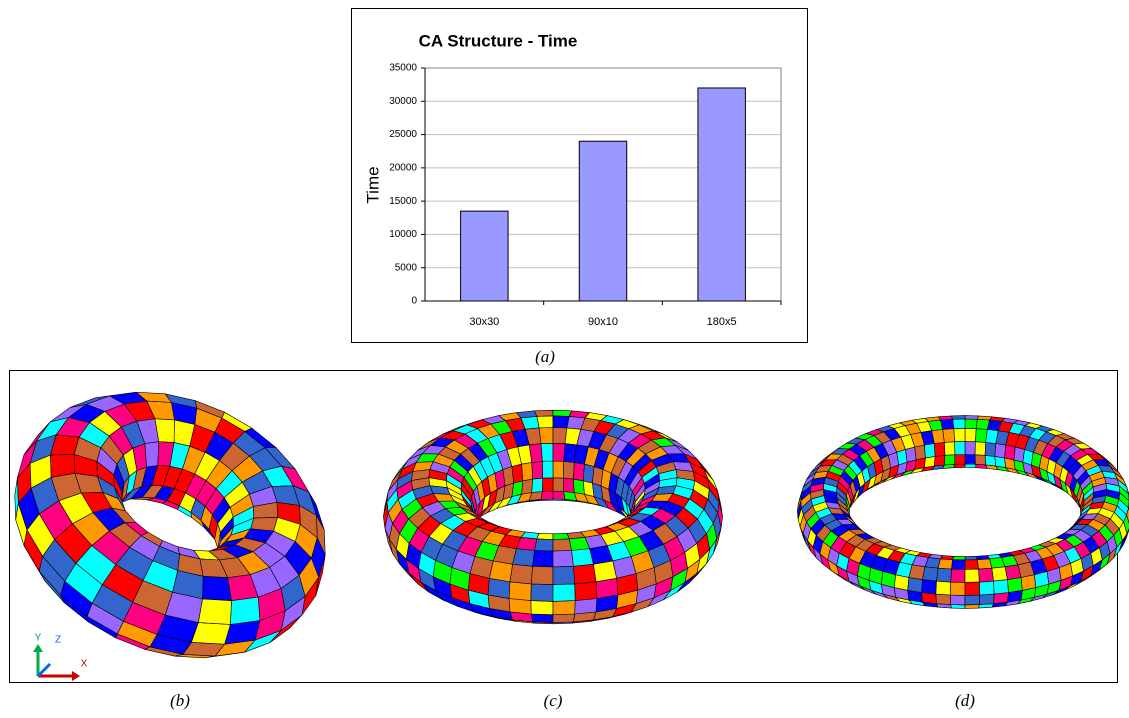 The image size is (1129, 718). What do you see at coordinates (406, 267) in the screenshot?
I see `y-tick-label: 5000` at bounding box center [406, 267].